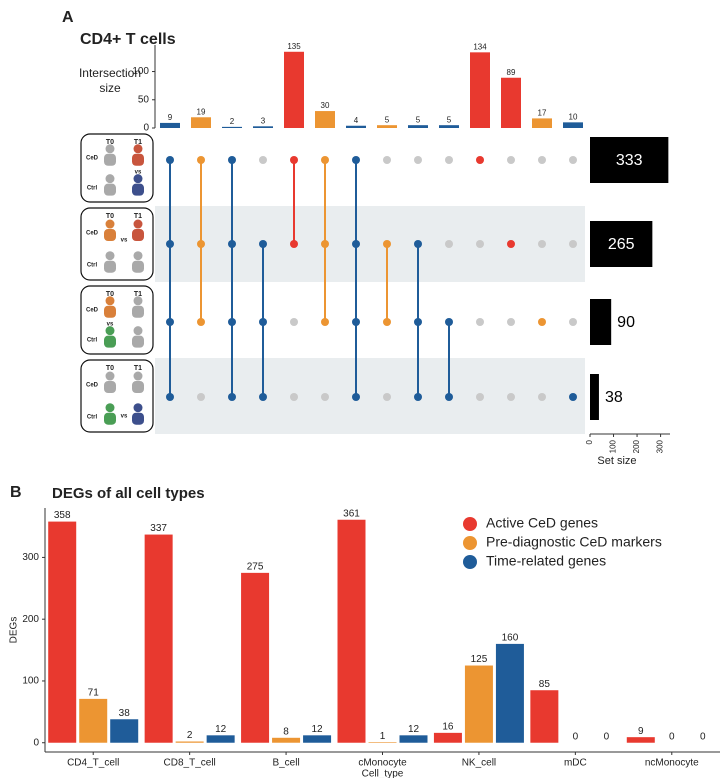 The width and height of the screenshot is (724, 778). Describe the element at coordinates (356, 120) in the screenshot. I see `value-label: 4` at that location.